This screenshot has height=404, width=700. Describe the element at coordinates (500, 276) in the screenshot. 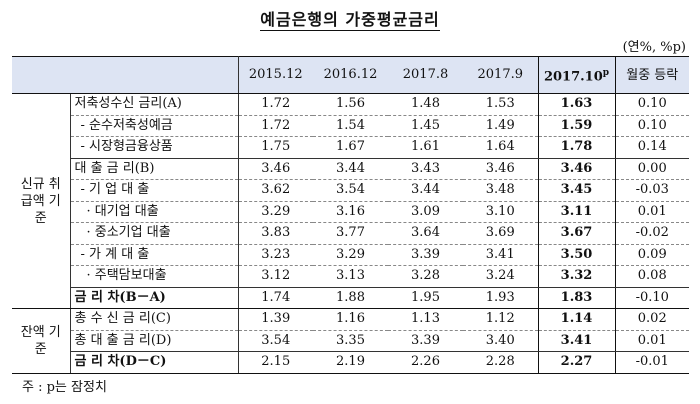

I see `value-cell: 3.24` at that location.